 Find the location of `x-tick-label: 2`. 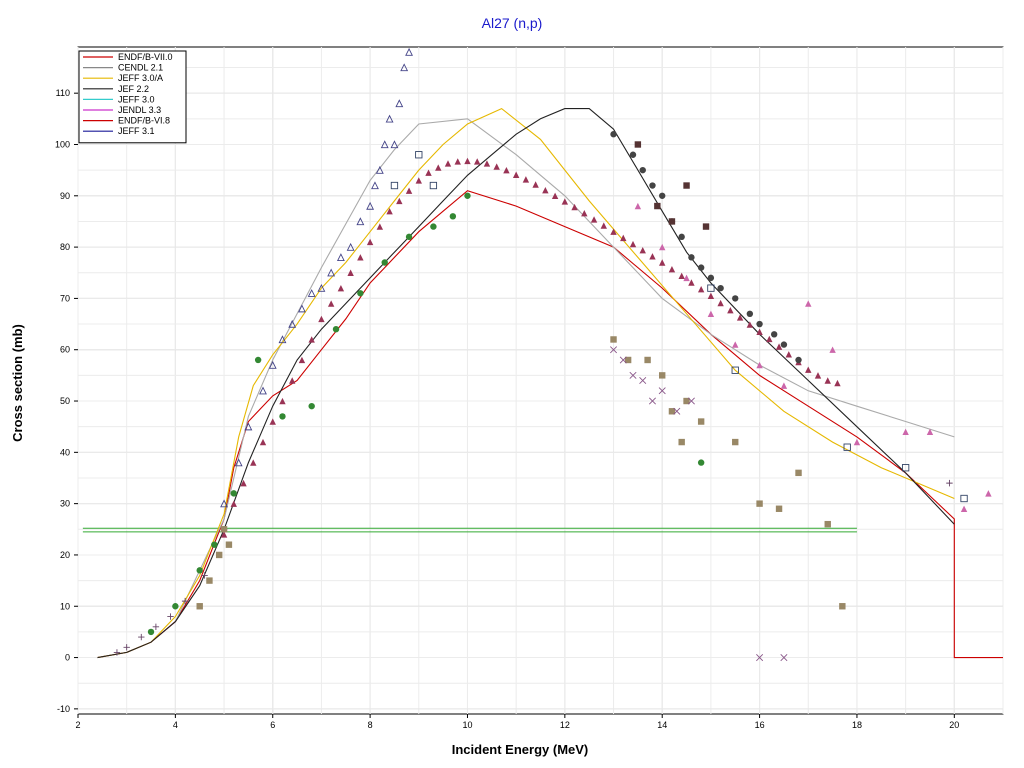

x-tick-label: 2 is located at coordinates (77, 725).